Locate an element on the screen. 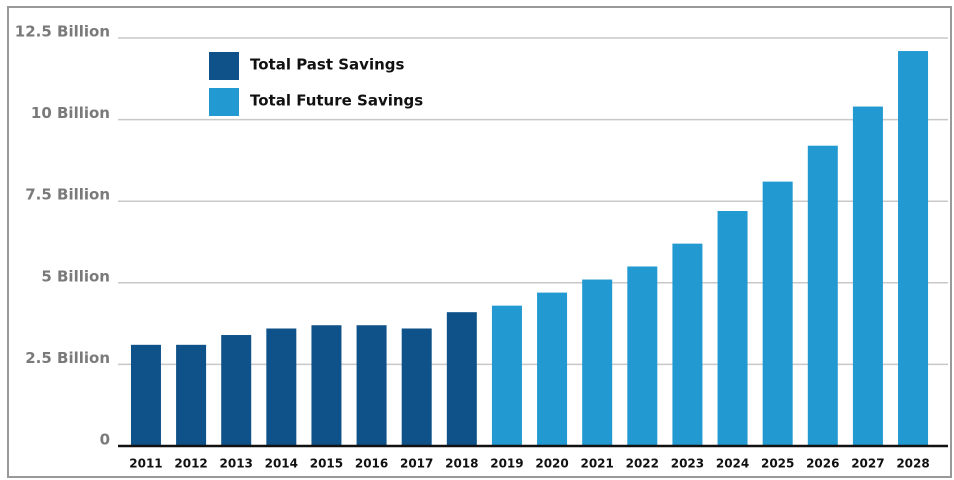 The image size is (954, 480). x-tick-label: 2027 is located at coordinates (867, 464).